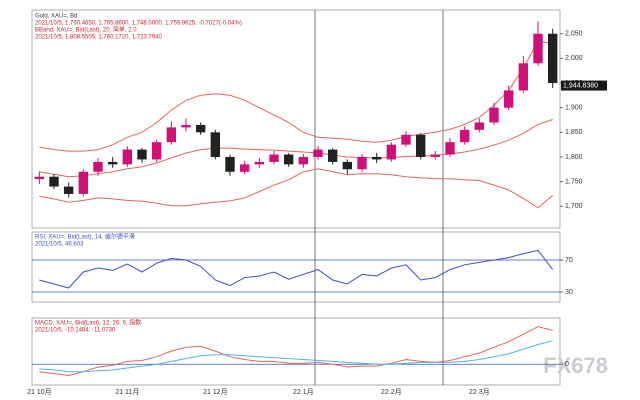  What do you see at coordinates (303, 392) in the screenshot?
I see `x-tick-label: 22 1月` at bounding box center [303, 392].